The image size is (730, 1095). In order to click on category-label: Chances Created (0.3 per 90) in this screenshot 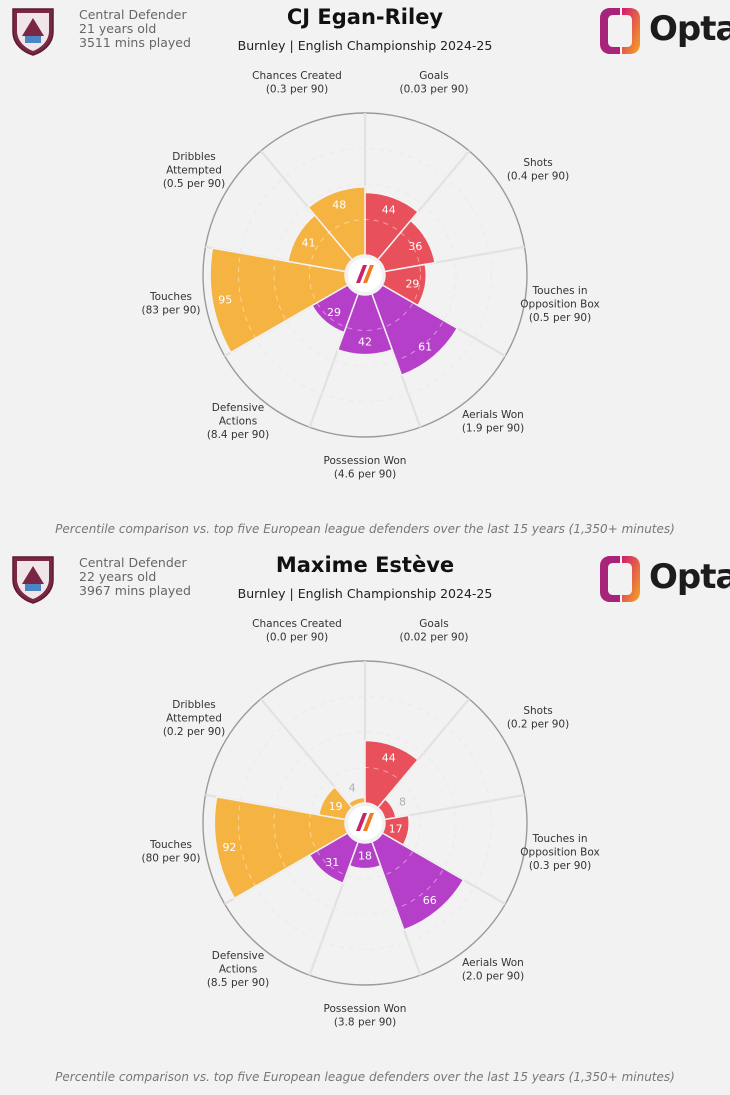, I will do `click(297, 83)`.